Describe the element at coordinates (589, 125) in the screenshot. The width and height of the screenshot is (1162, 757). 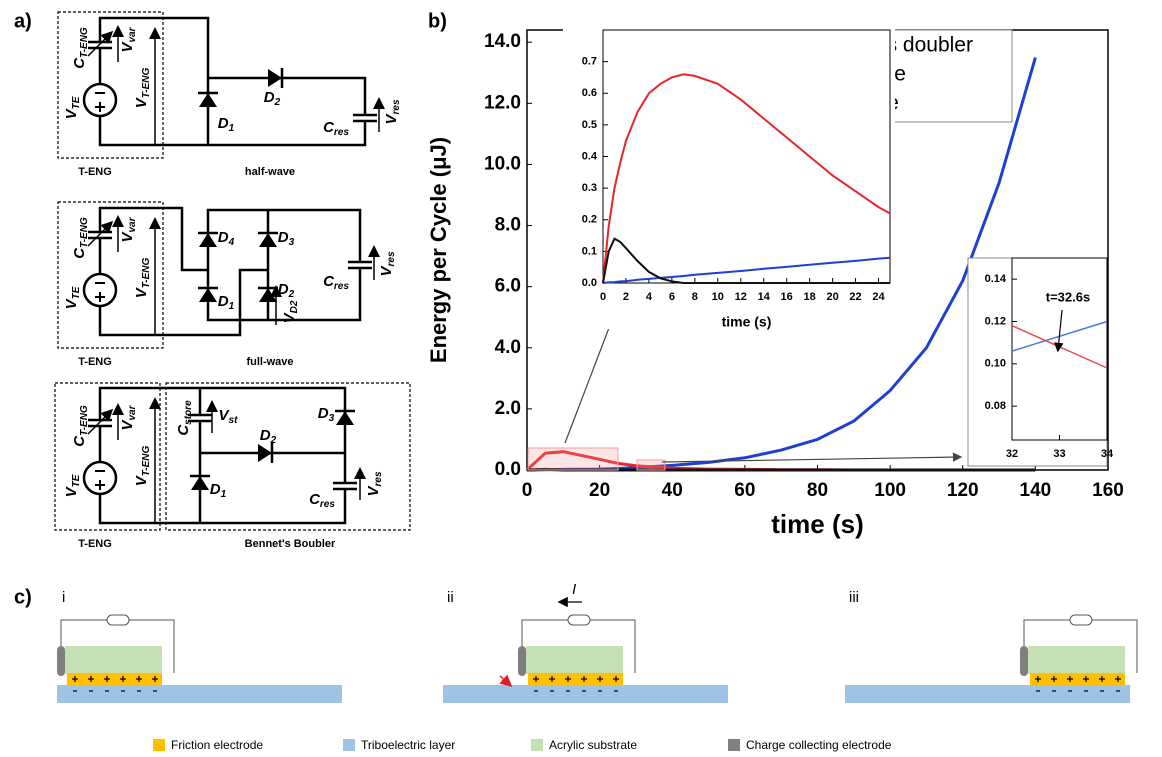
I see `y-tick-label: 0.5` at that location.